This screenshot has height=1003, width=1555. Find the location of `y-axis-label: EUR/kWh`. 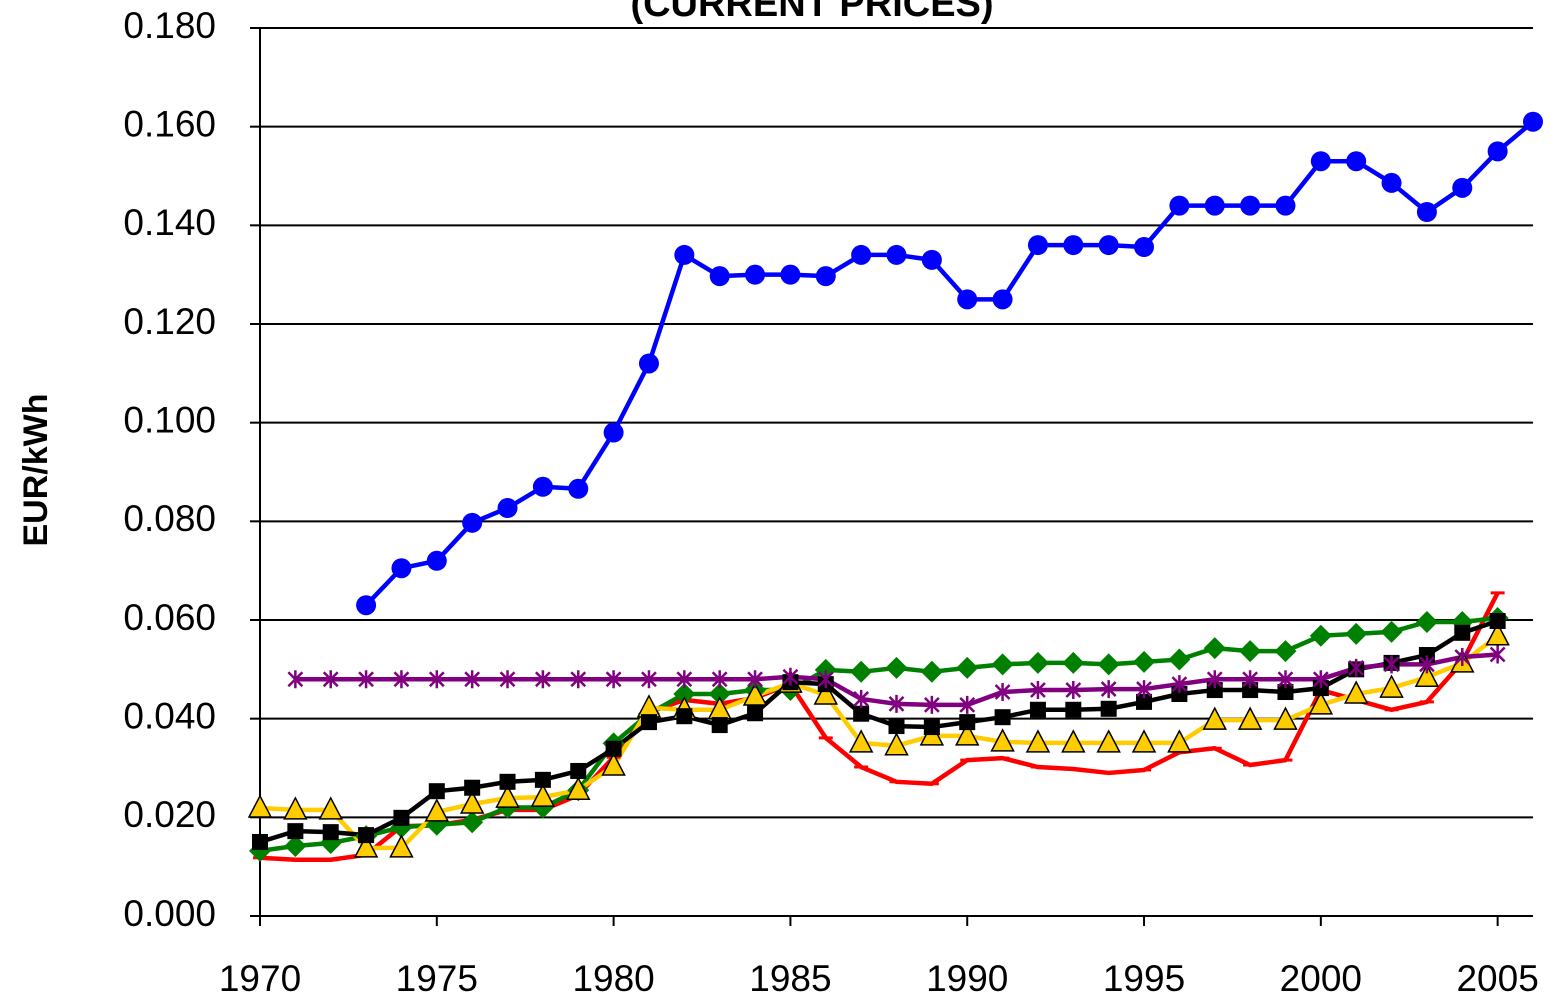

y-axis-label: EUR/kWh is located at coordinates (36, 470).